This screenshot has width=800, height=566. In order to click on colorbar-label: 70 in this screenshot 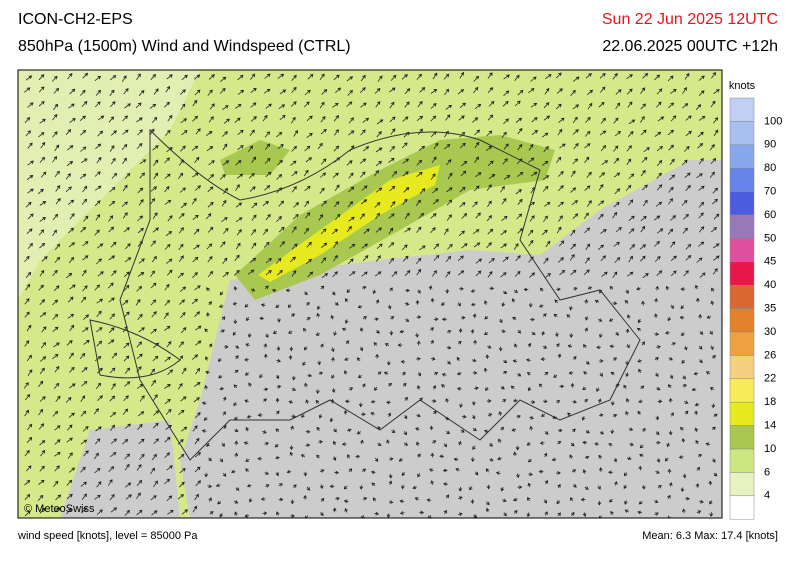, I will do `click(770, 192)`.